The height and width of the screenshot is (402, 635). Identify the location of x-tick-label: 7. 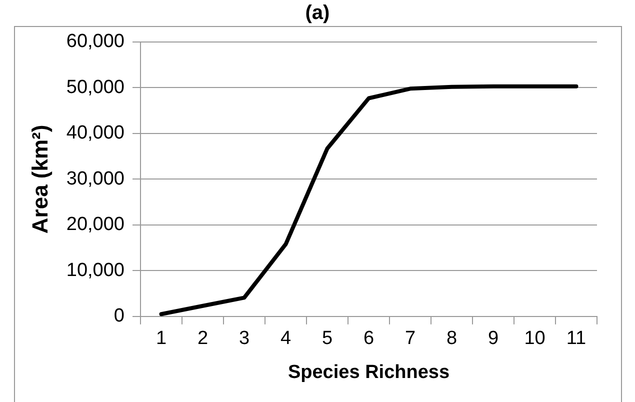
(410, 339).